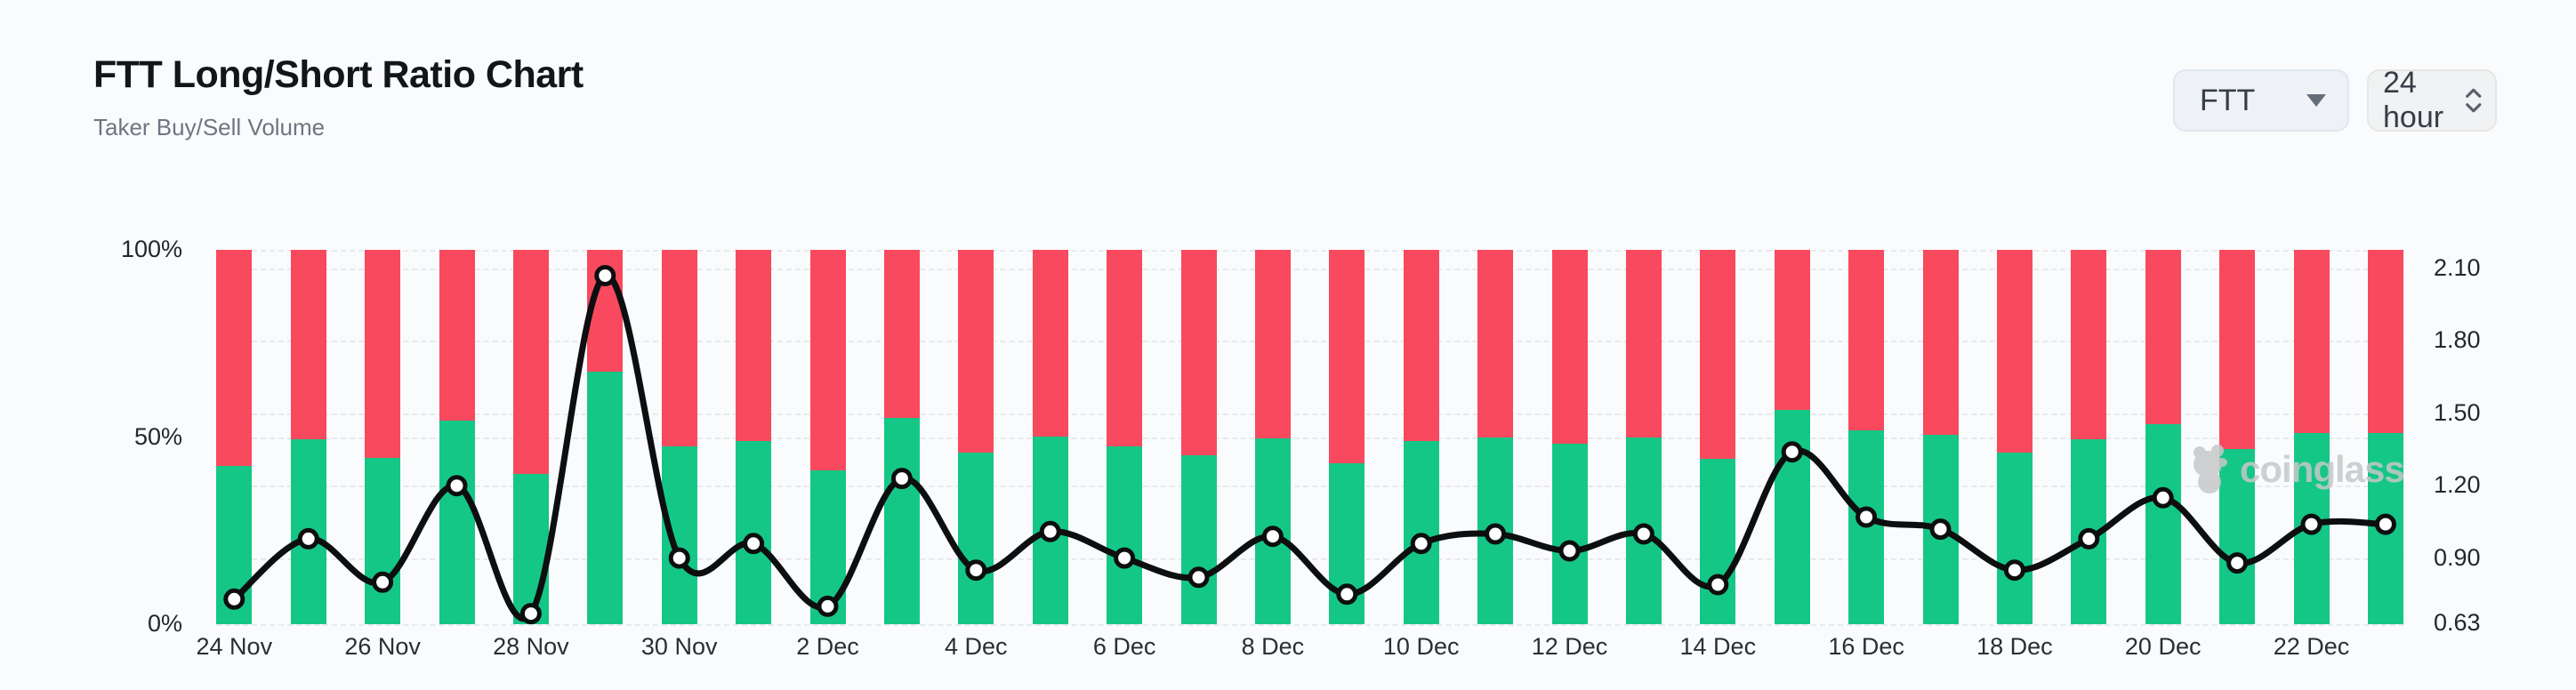 The width and height of the screenshot is (2576, 690). I want to click on x-axis-tick: 2 Dec, so click(827, 646).